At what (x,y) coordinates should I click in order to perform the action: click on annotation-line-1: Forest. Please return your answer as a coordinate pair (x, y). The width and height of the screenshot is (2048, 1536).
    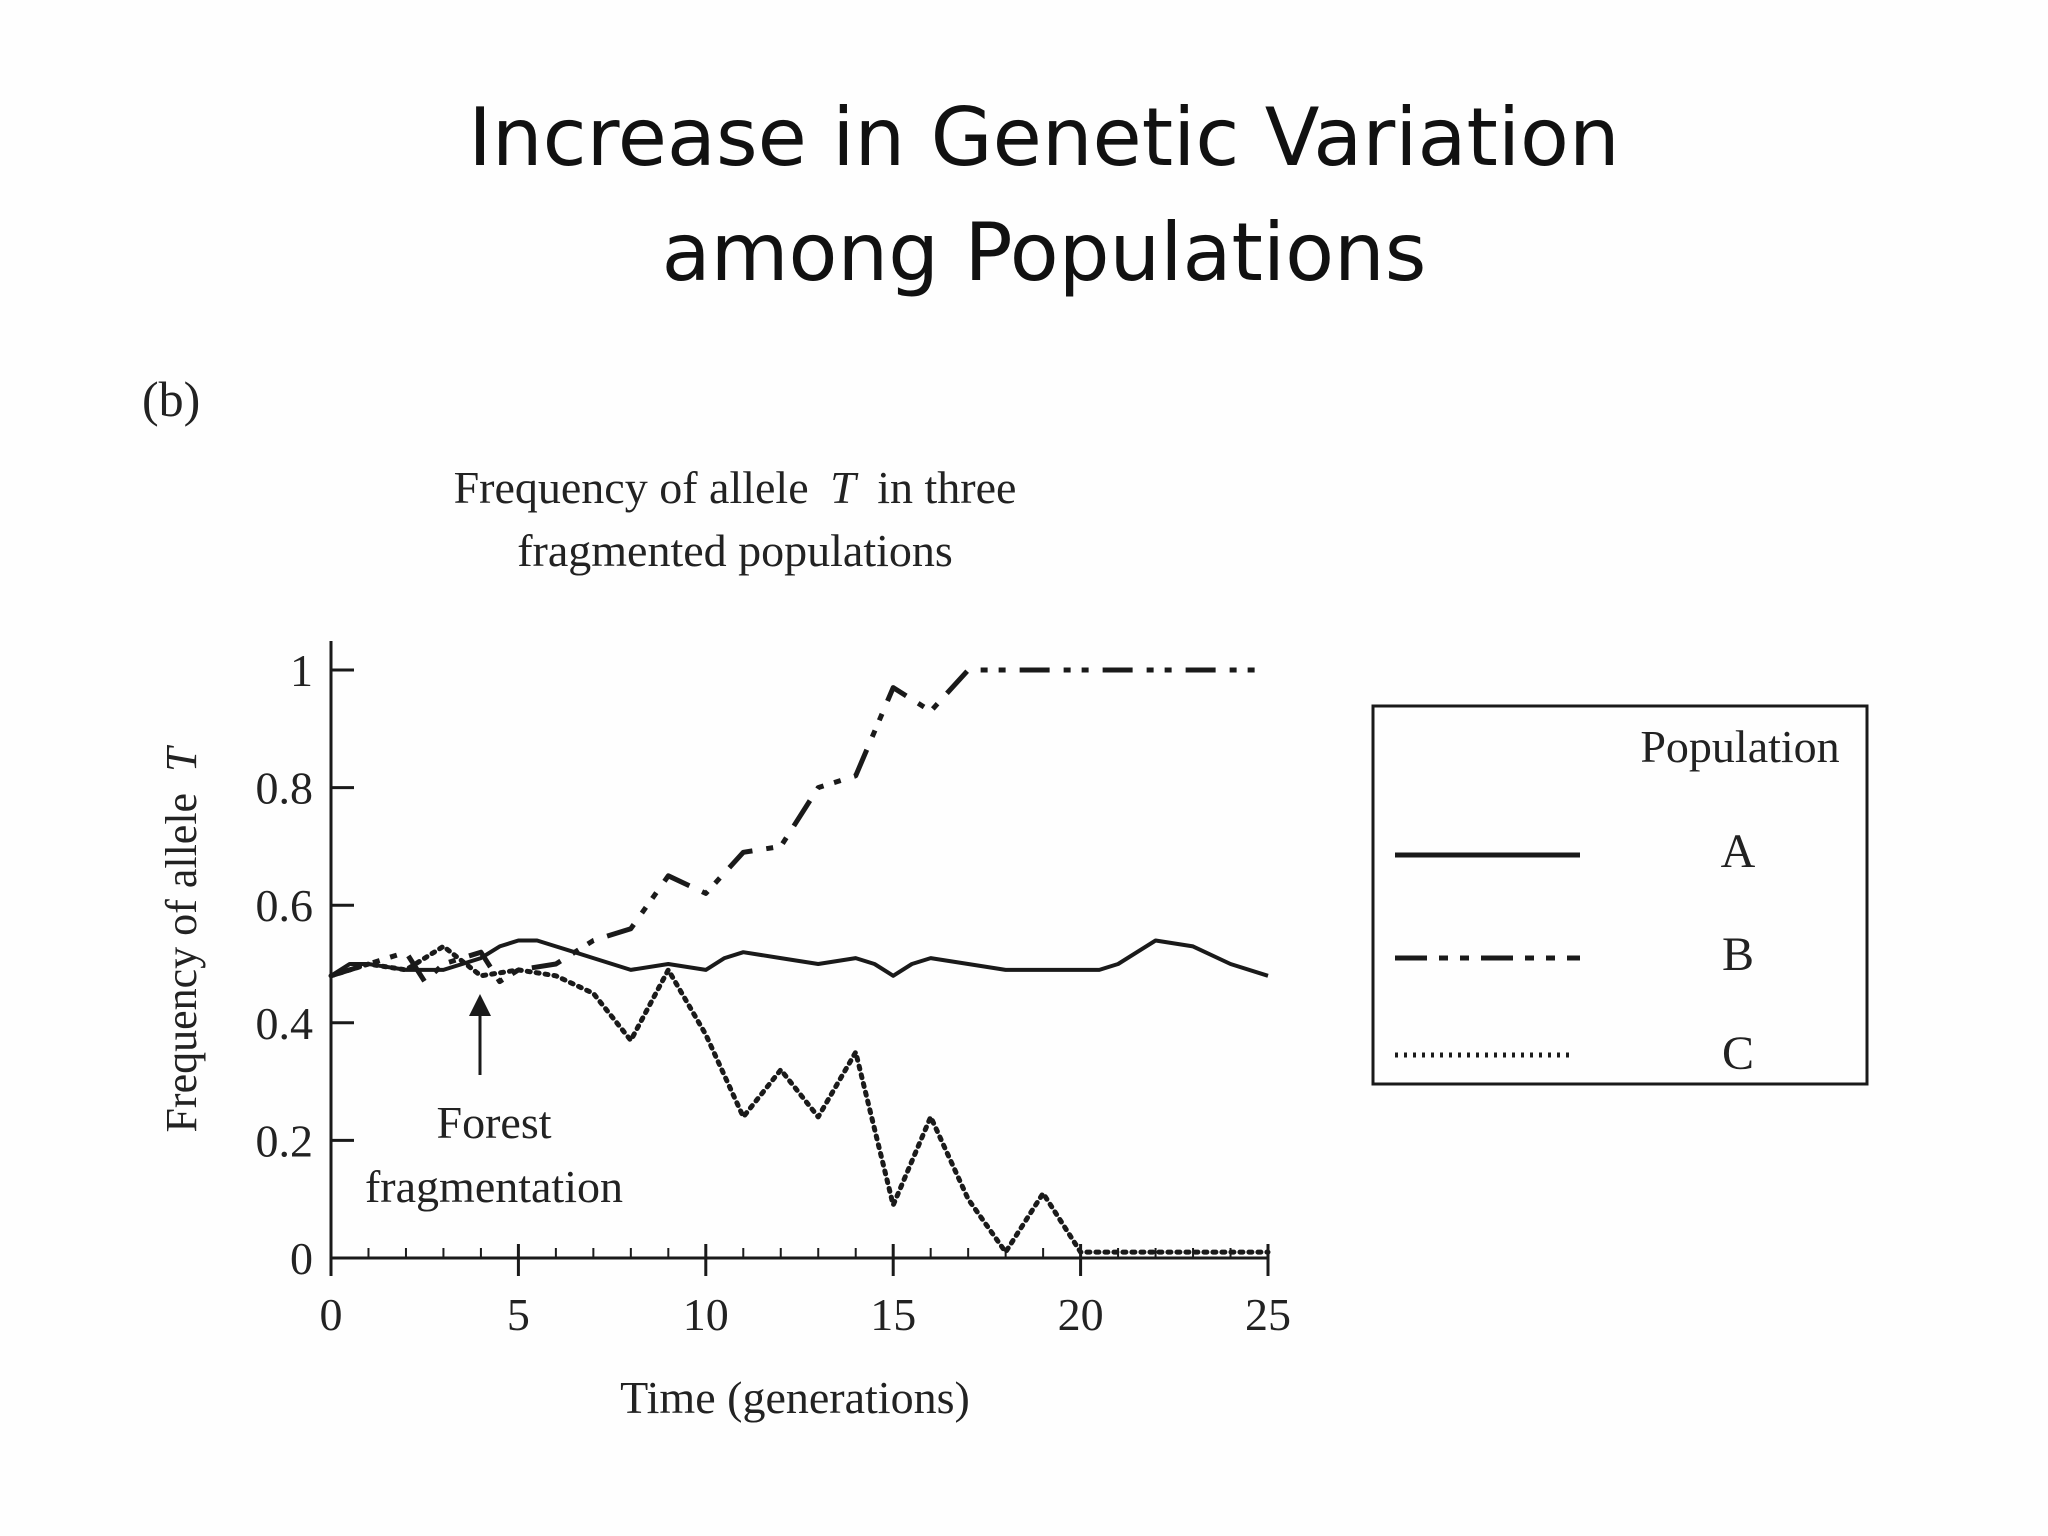
    Looking at the image, I should click on (494, 1122).